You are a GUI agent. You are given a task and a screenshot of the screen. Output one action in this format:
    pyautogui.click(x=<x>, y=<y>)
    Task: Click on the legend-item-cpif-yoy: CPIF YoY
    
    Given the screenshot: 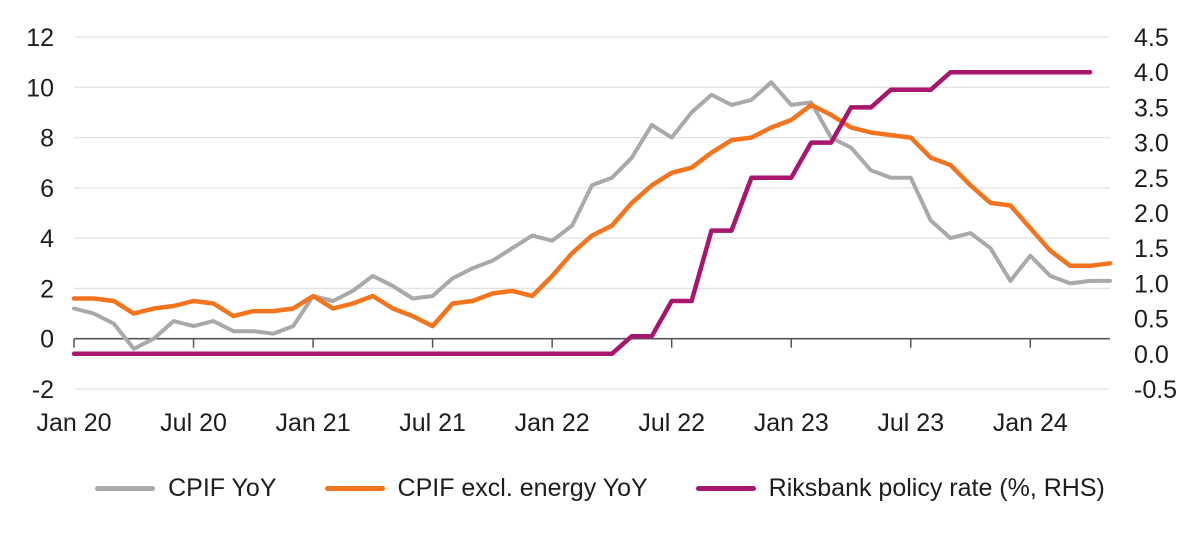 What is the action you would take?
    pyautogui.click(x=186, y=488)
    